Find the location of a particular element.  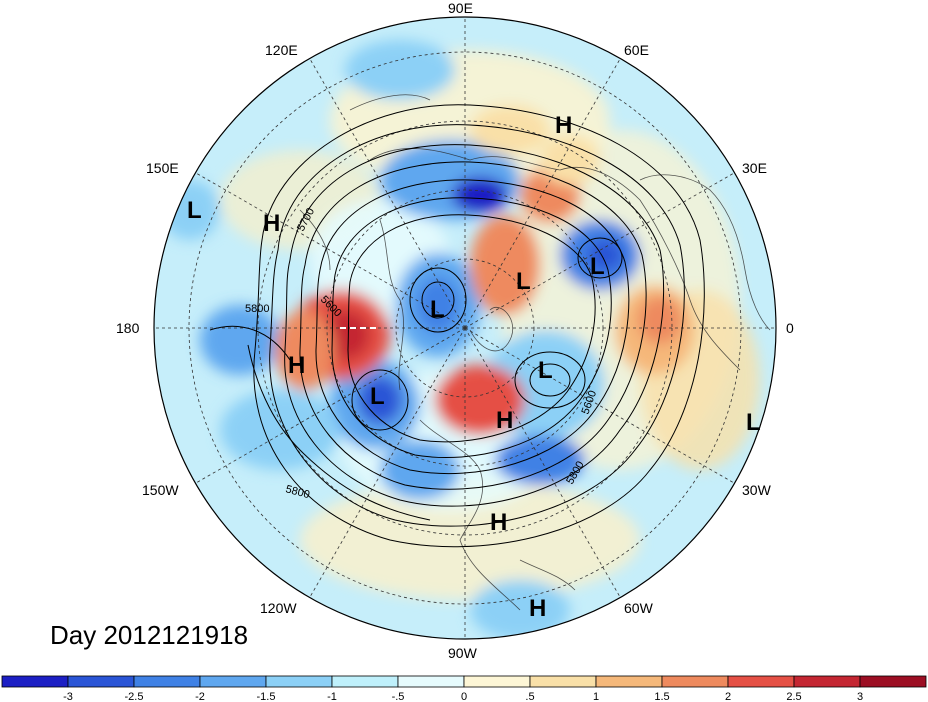

colorbar-tick-label: 1.5 is located at coordinates (661, 696).